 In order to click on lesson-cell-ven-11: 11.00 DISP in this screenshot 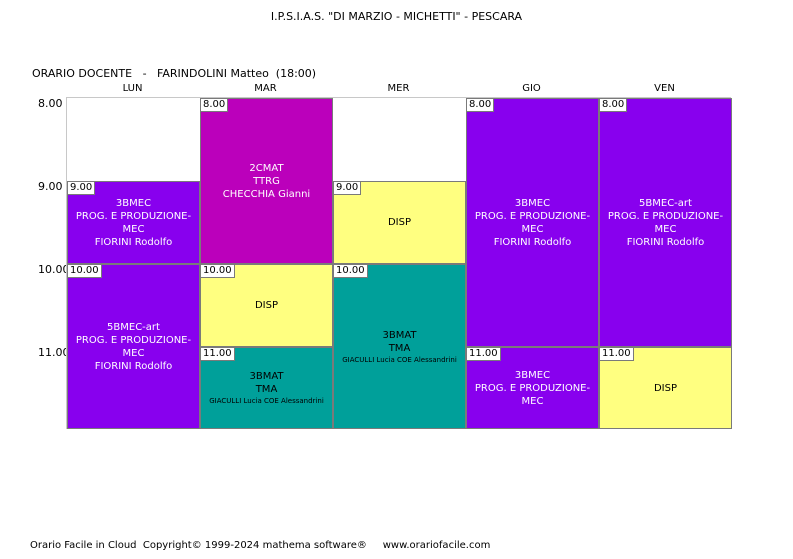, I will do `click(665, 388)`.